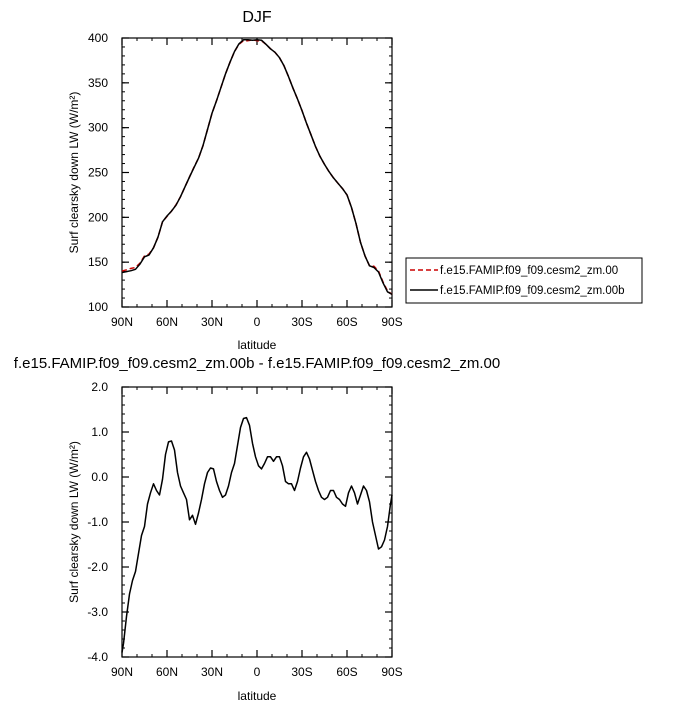 This screenshot has height=713, width=690. I want to click on y-tick-label: 300, so click(98, 128).